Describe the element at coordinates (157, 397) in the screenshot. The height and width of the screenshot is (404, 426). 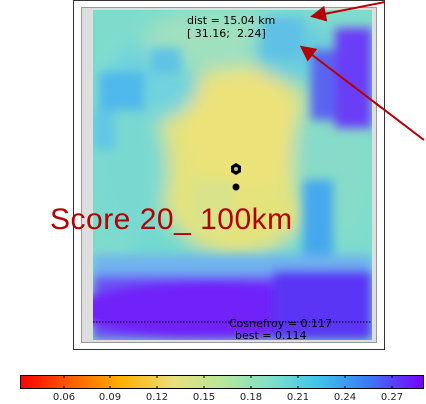
I see `colorbar-tick: 0.12` at that location.